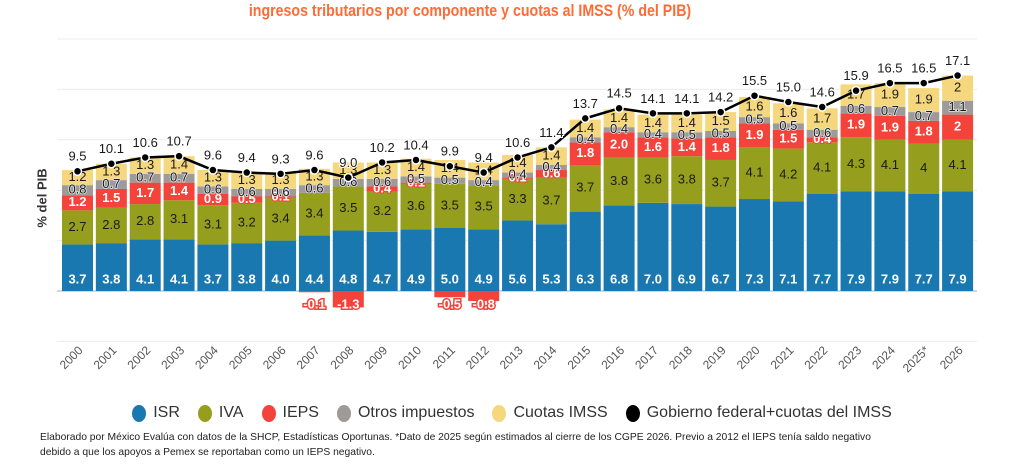 This screenshot has width=1024, height=468. What do you see at coordinates (477, 357) in the screenshot?
I see `x-tick-label: 2012` at bounding box center [477, 357].